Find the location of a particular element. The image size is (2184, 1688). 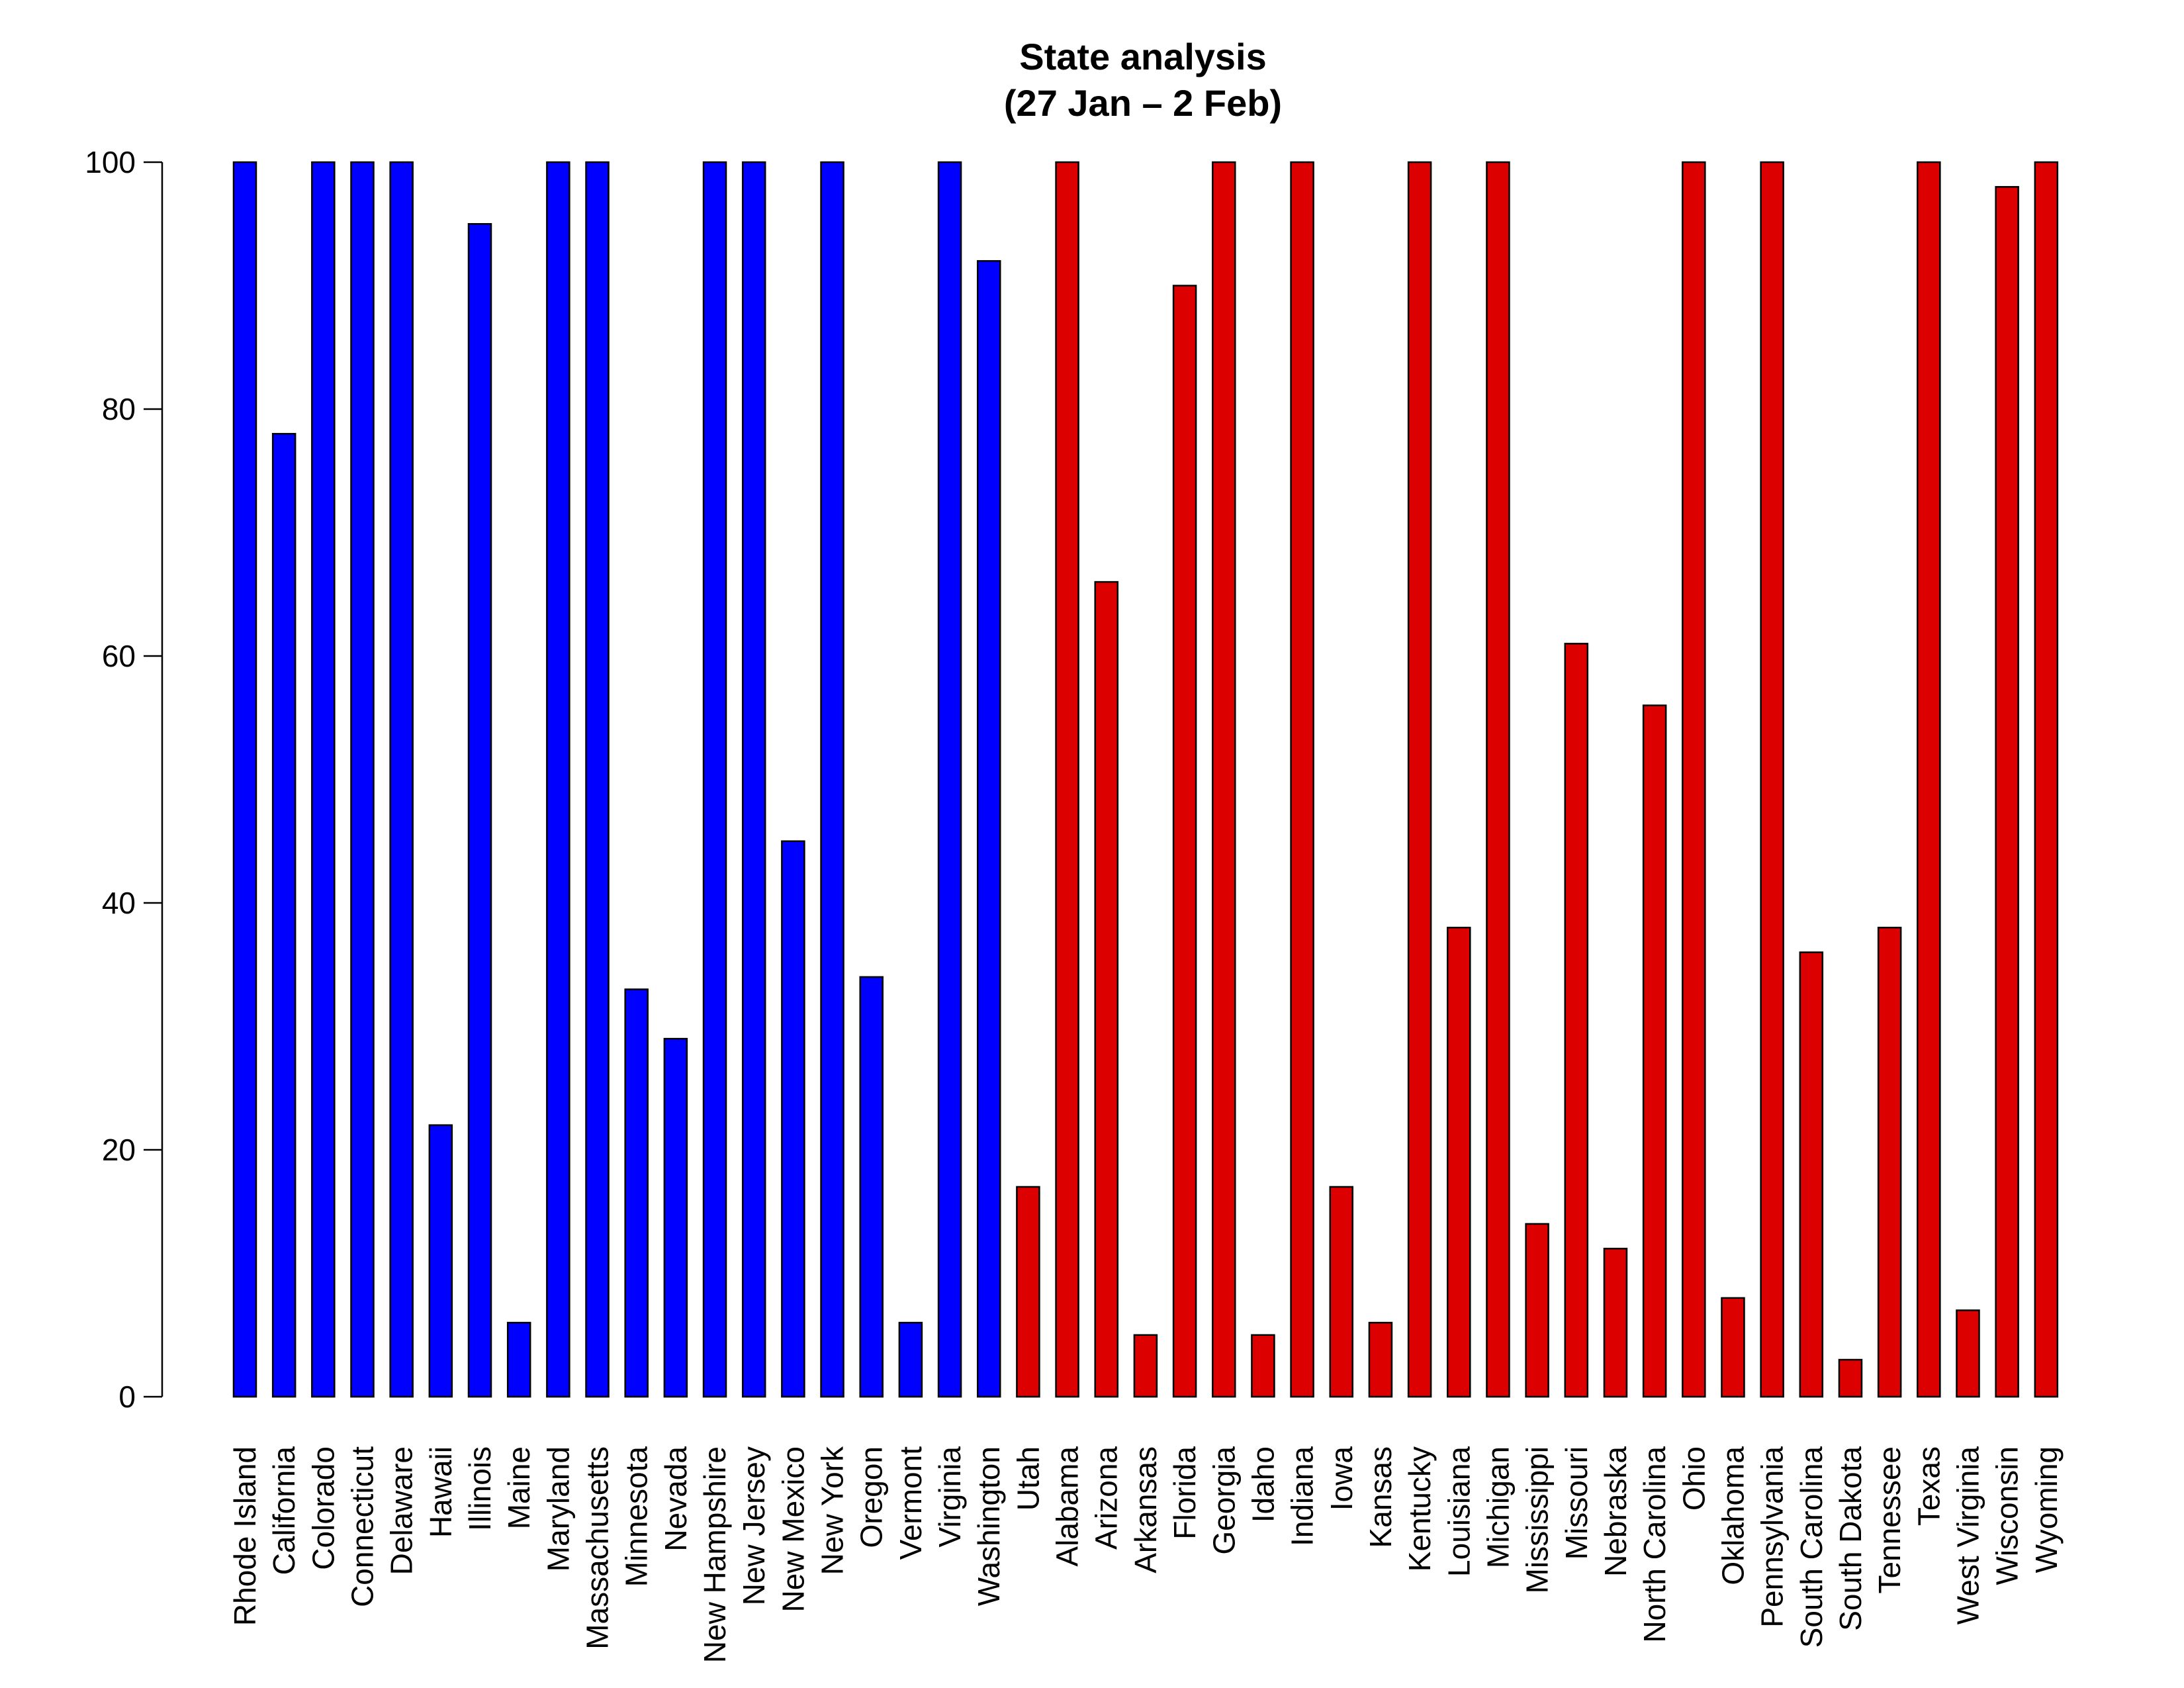

x-tick-label: Delaware is located at coordinates (402, 1510).